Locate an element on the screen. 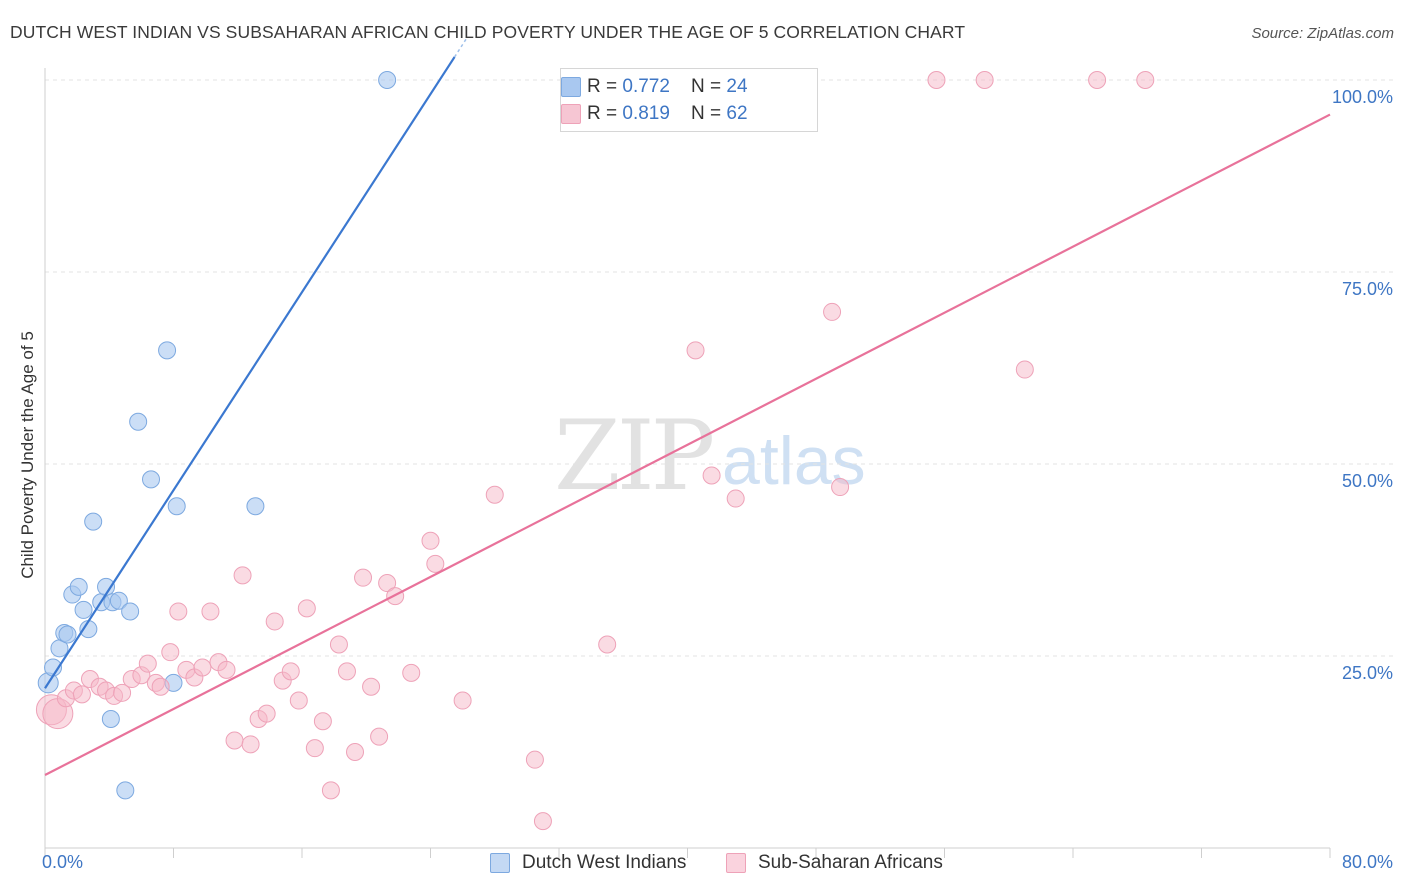 The width and height of the screenshot is (1406, 892). legend-row-sub-saharan-africans: R = 0.819 N = 62 is located at coordinates (654, 114).